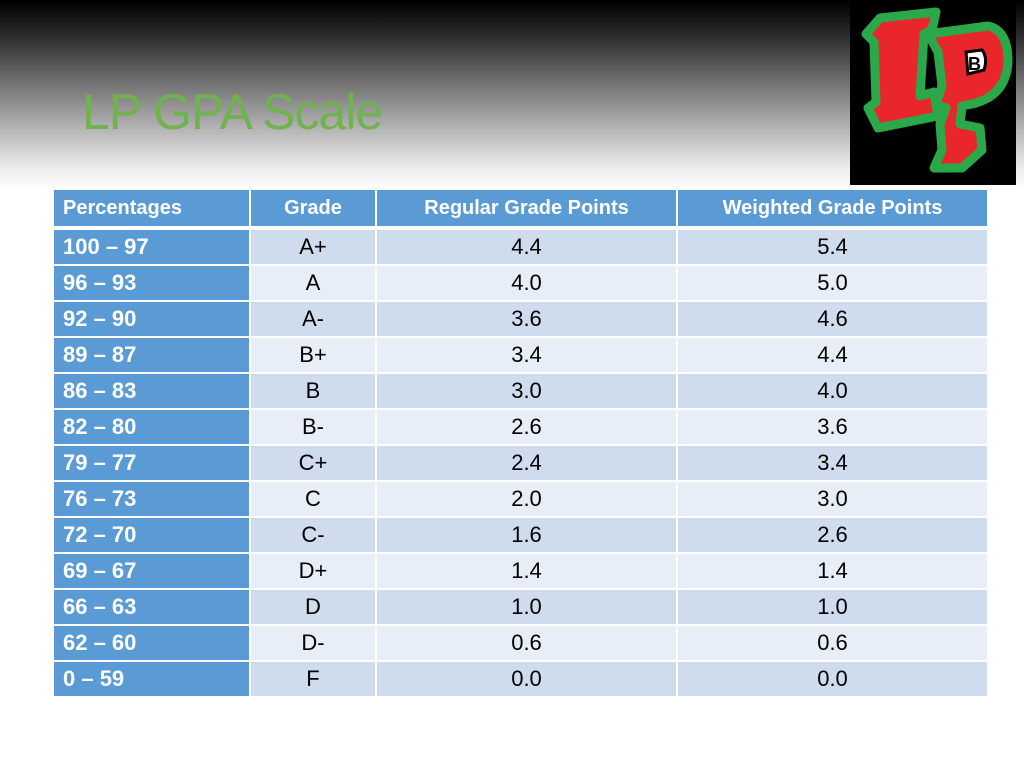 The height and width of the screenshot is (768, 1024). What do you see at coordinates (832, 571) in the screenshot?
I see `cell-weighted-points: 1.4` at bounding box center [832, 571].